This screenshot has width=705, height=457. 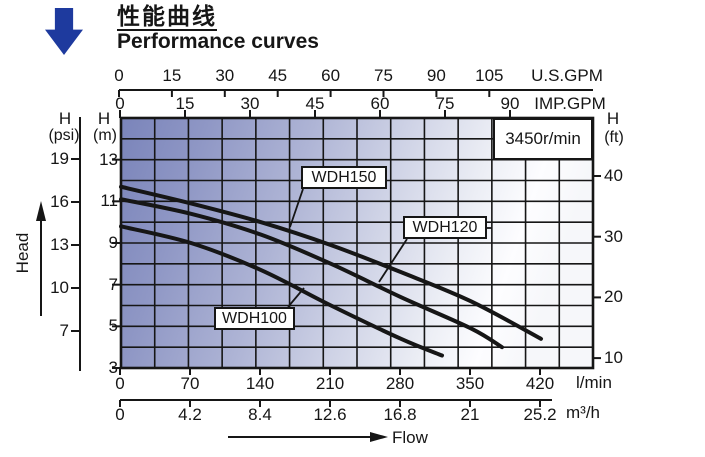 What do you see at coordinates (570, 103) in the screenshot?
I see `impgpm-unit-label: IMP.GPM` at bounding box center [570, 103].